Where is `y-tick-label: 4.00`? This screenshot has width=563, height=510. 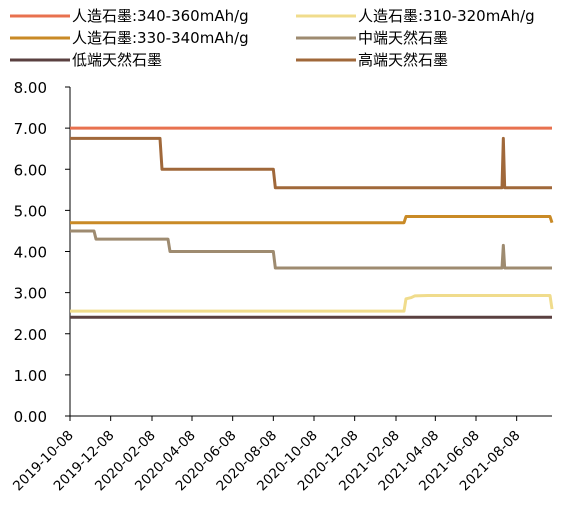 y-tick-label: 4.00 is located at coordinates (30, 253).